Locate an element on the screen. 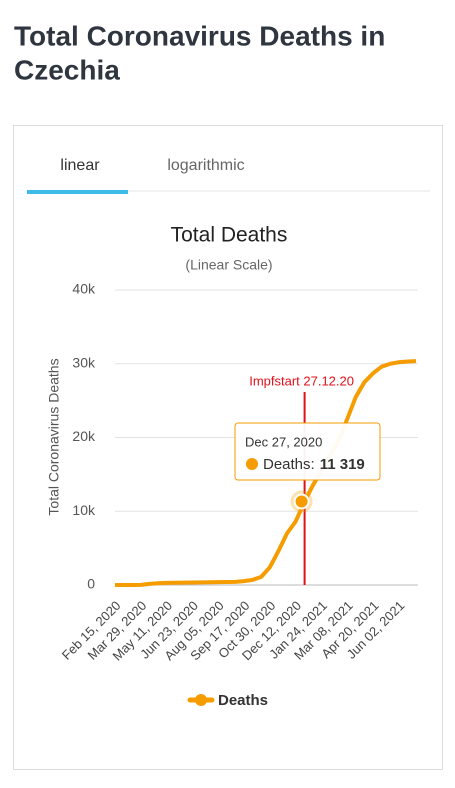 The height and width of the screenshot is (788, 455). tooltip-point is located at coordinates (301, 501).